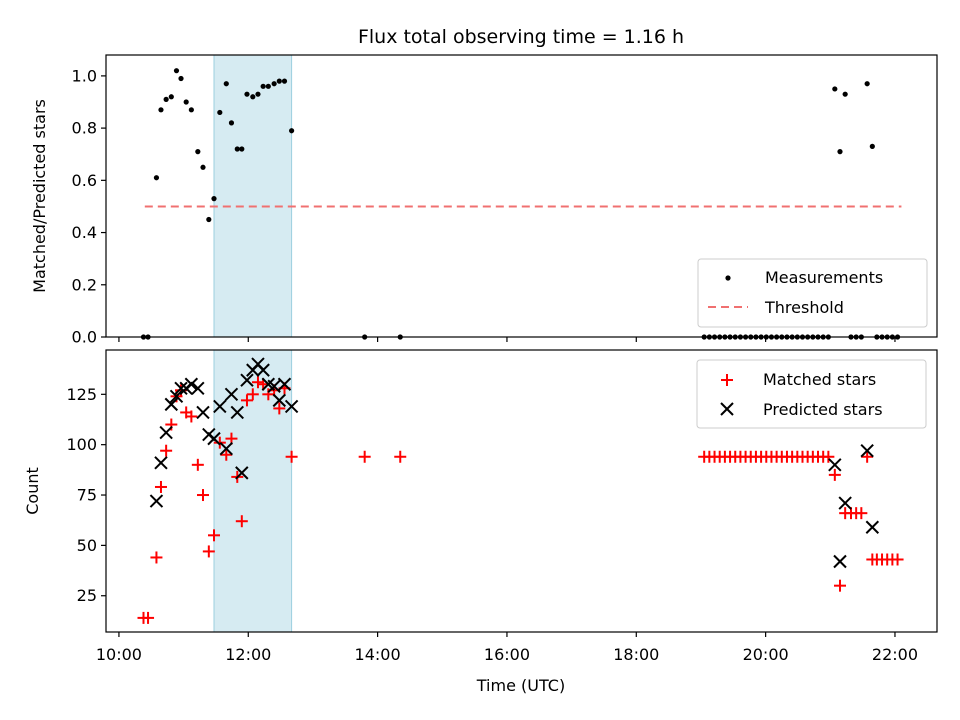 Image resolution: width=960 pixels, height=720 pixels. Describe the element at coordinates (804, 307) in the screenshot. I see `legend-threshold-label: Threshold` at that location.